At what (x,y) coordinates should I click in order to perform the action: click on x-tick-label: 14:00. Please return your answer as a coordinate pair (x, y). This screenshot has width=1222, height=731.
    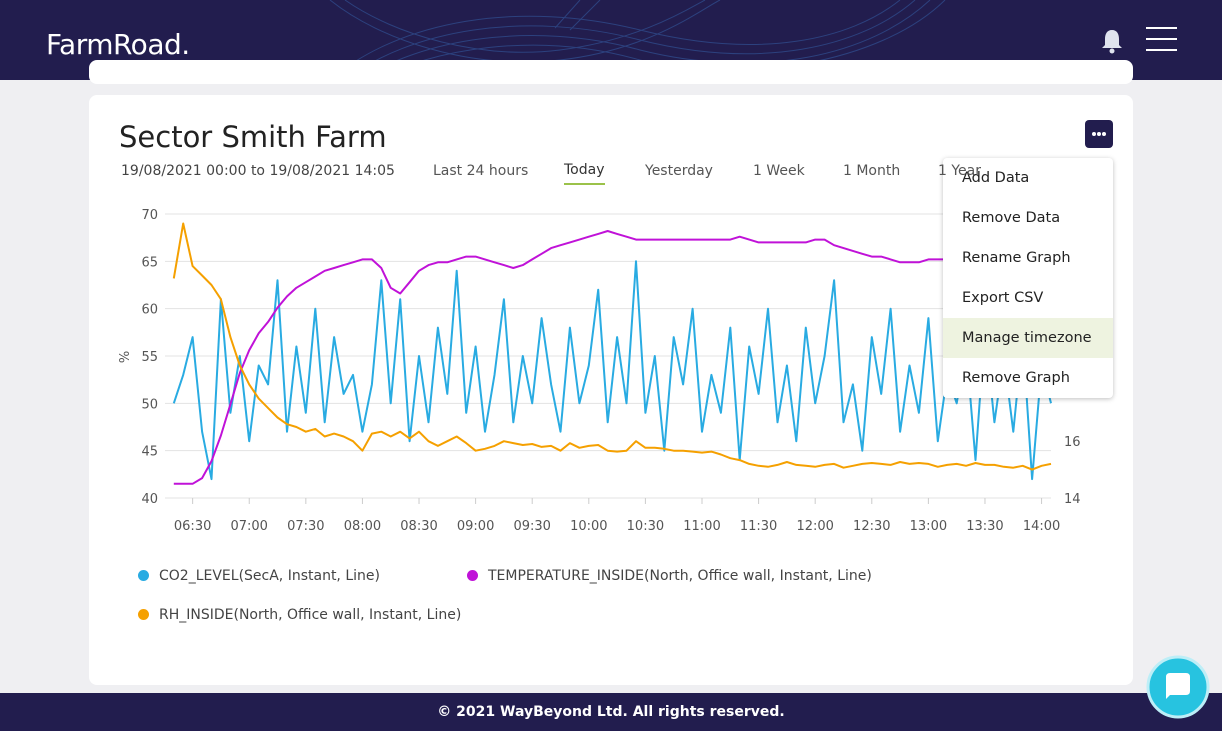
    Looking at the image, I should click on (1041, 526).